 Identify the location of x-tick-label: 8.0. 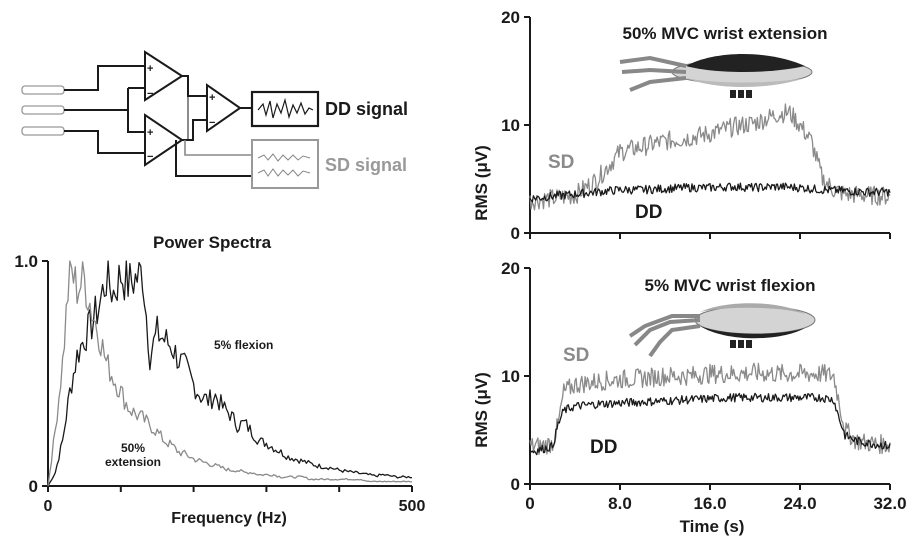
(620, 503).